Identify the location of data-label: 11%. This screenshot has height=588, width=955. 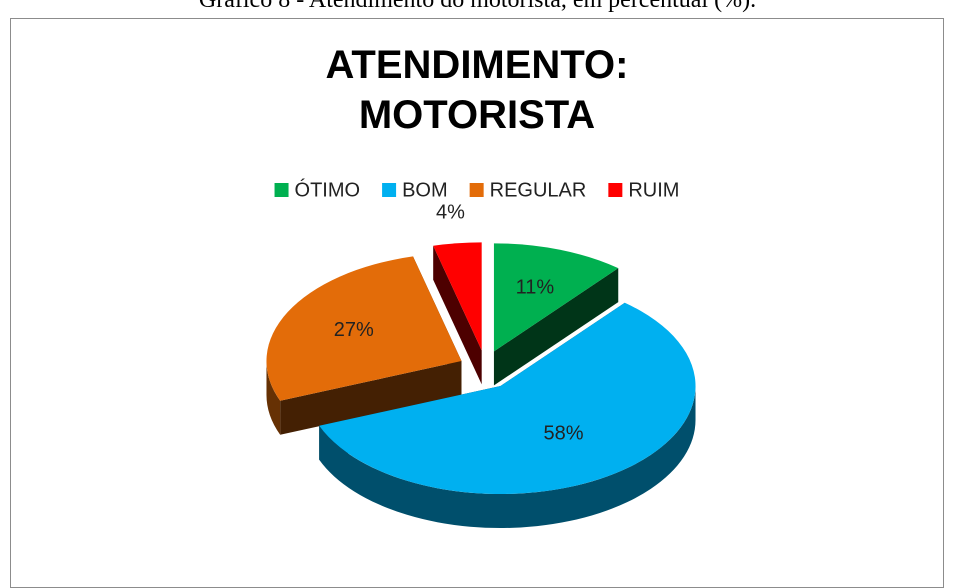
(535, 288).